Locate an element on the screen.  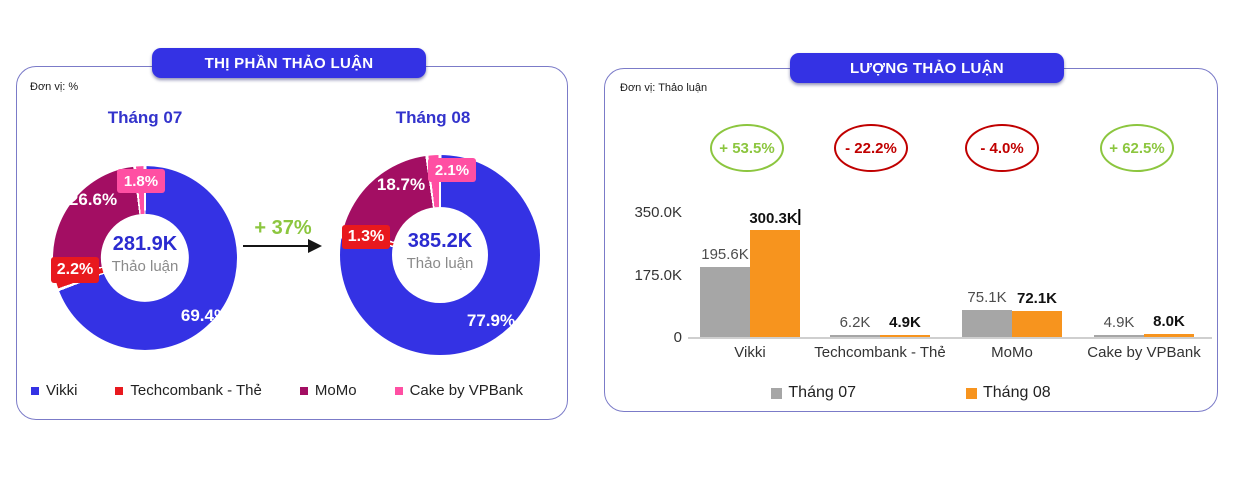
y-axis-tick-label: 350.0K is located at coordinates (658, 212).